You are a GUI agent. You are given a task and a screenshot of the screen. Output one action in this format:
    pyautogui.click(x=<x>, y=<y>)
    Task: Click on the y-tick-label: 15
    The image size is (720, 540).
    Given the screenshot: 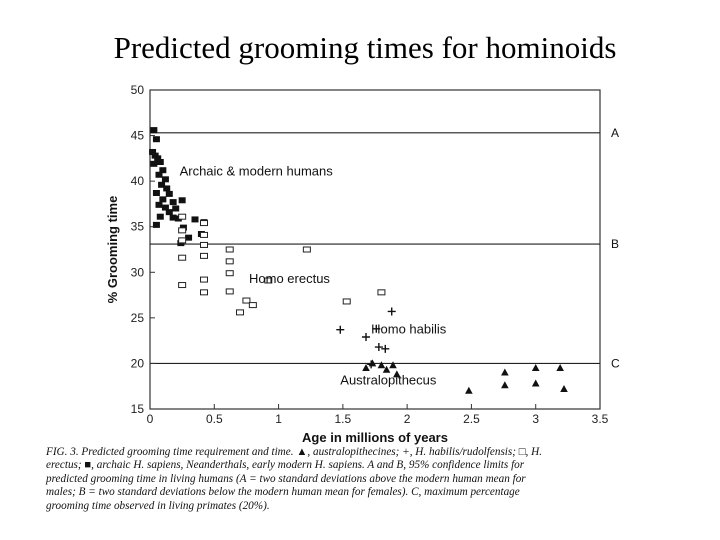 What is the action you would take?
    pyautogui.click(x=138, y=409)
    